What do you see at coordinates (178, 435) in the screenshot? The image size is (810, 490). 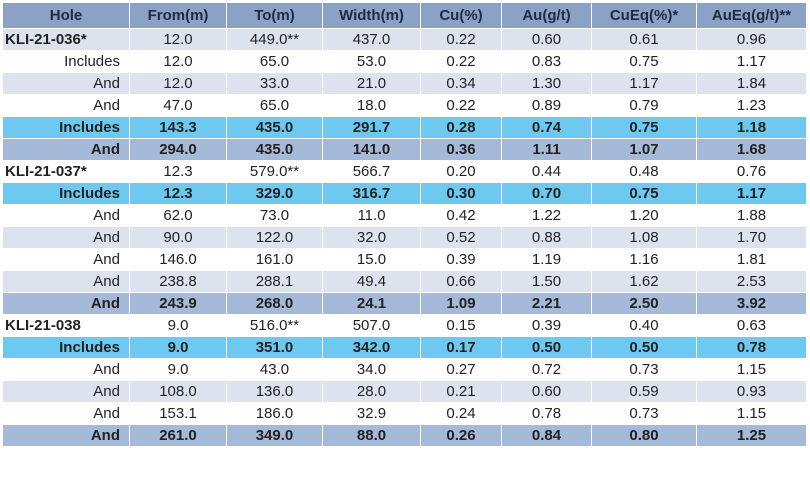 I see `from-cell: 261.0` at bounding box center [178, 435].